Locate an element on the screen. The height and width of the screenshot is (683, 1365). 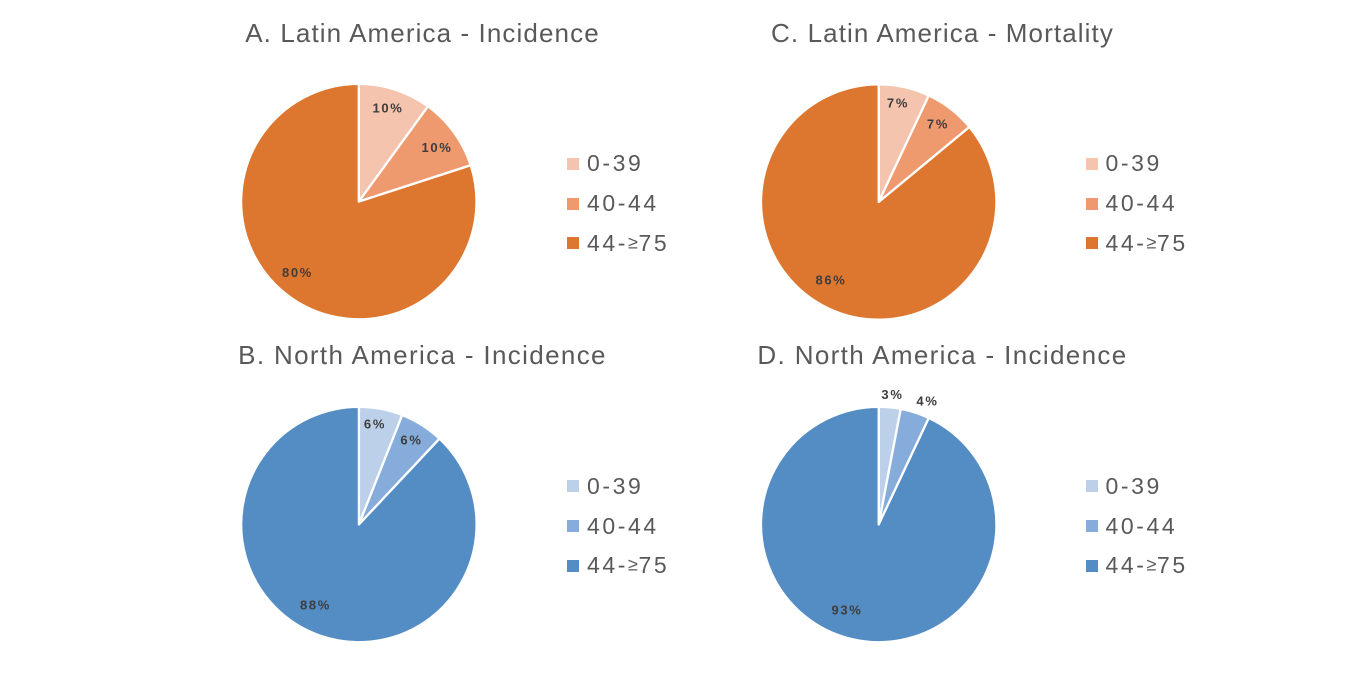
svg-text: 80% is located at coordinates (297, 272).